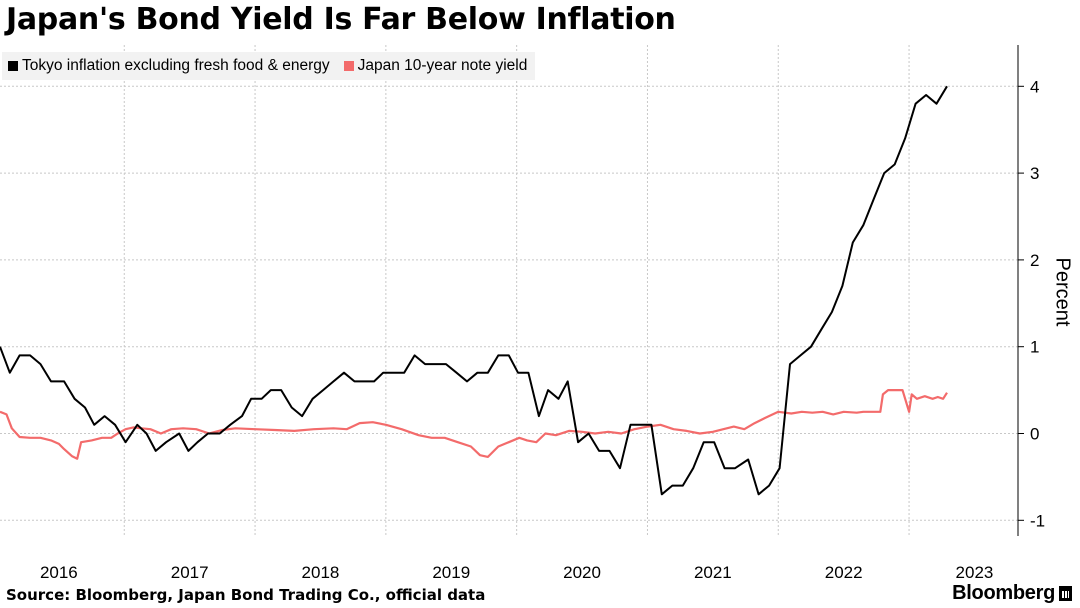 Image resolution: width=1080 pixels, height=608 pixels. Describe the element at coordinates (1034, 347) in the screenshot. I see `y-tick-label: 1` at that location.